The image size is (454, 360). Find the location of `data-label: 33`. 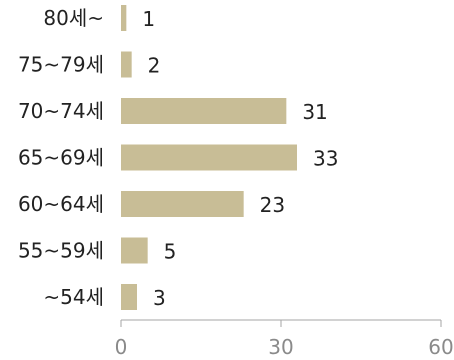

data-label: 33 is located at coordinates (325, 159).